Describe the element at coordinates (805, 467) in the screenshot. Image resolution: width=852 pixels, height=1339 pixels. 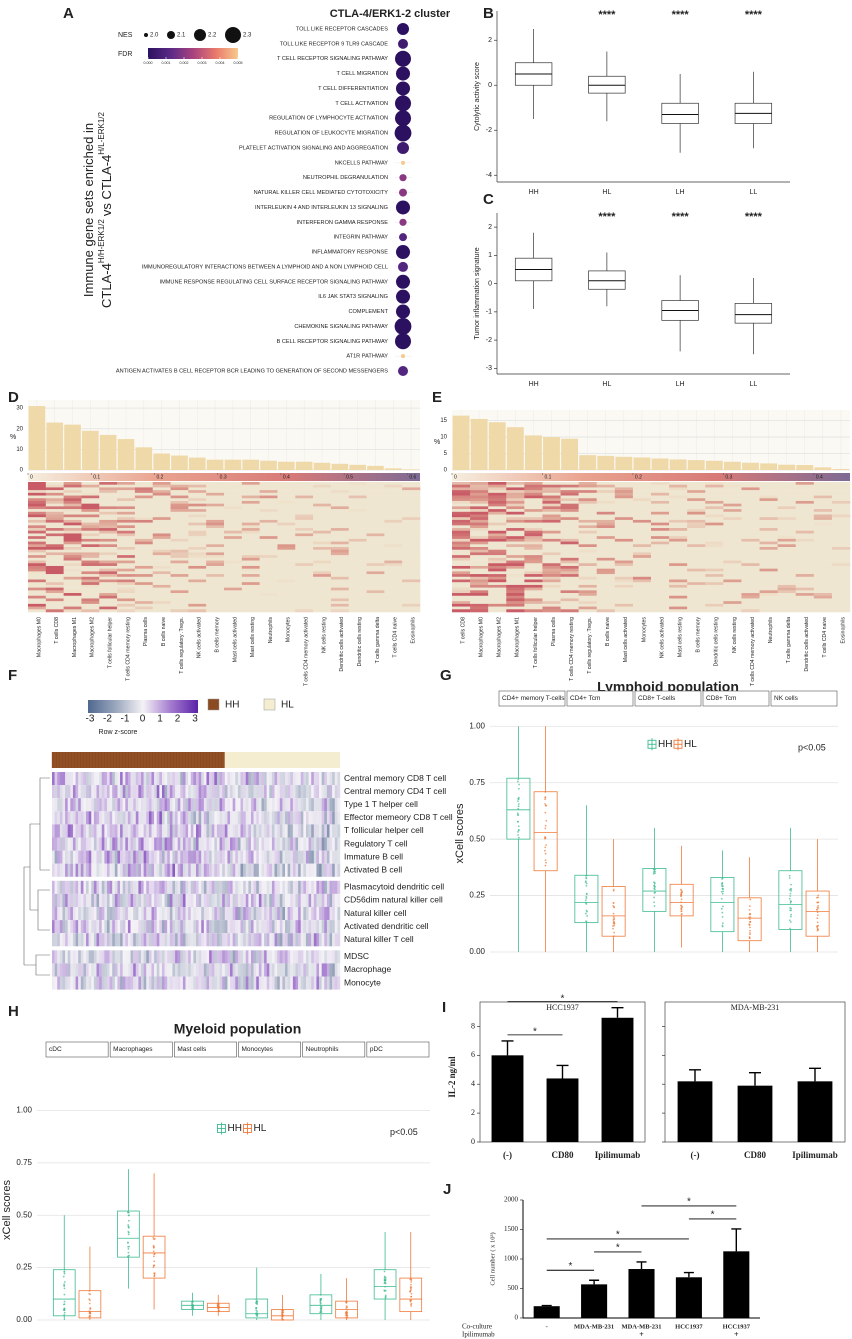
I see `bar` at that location.